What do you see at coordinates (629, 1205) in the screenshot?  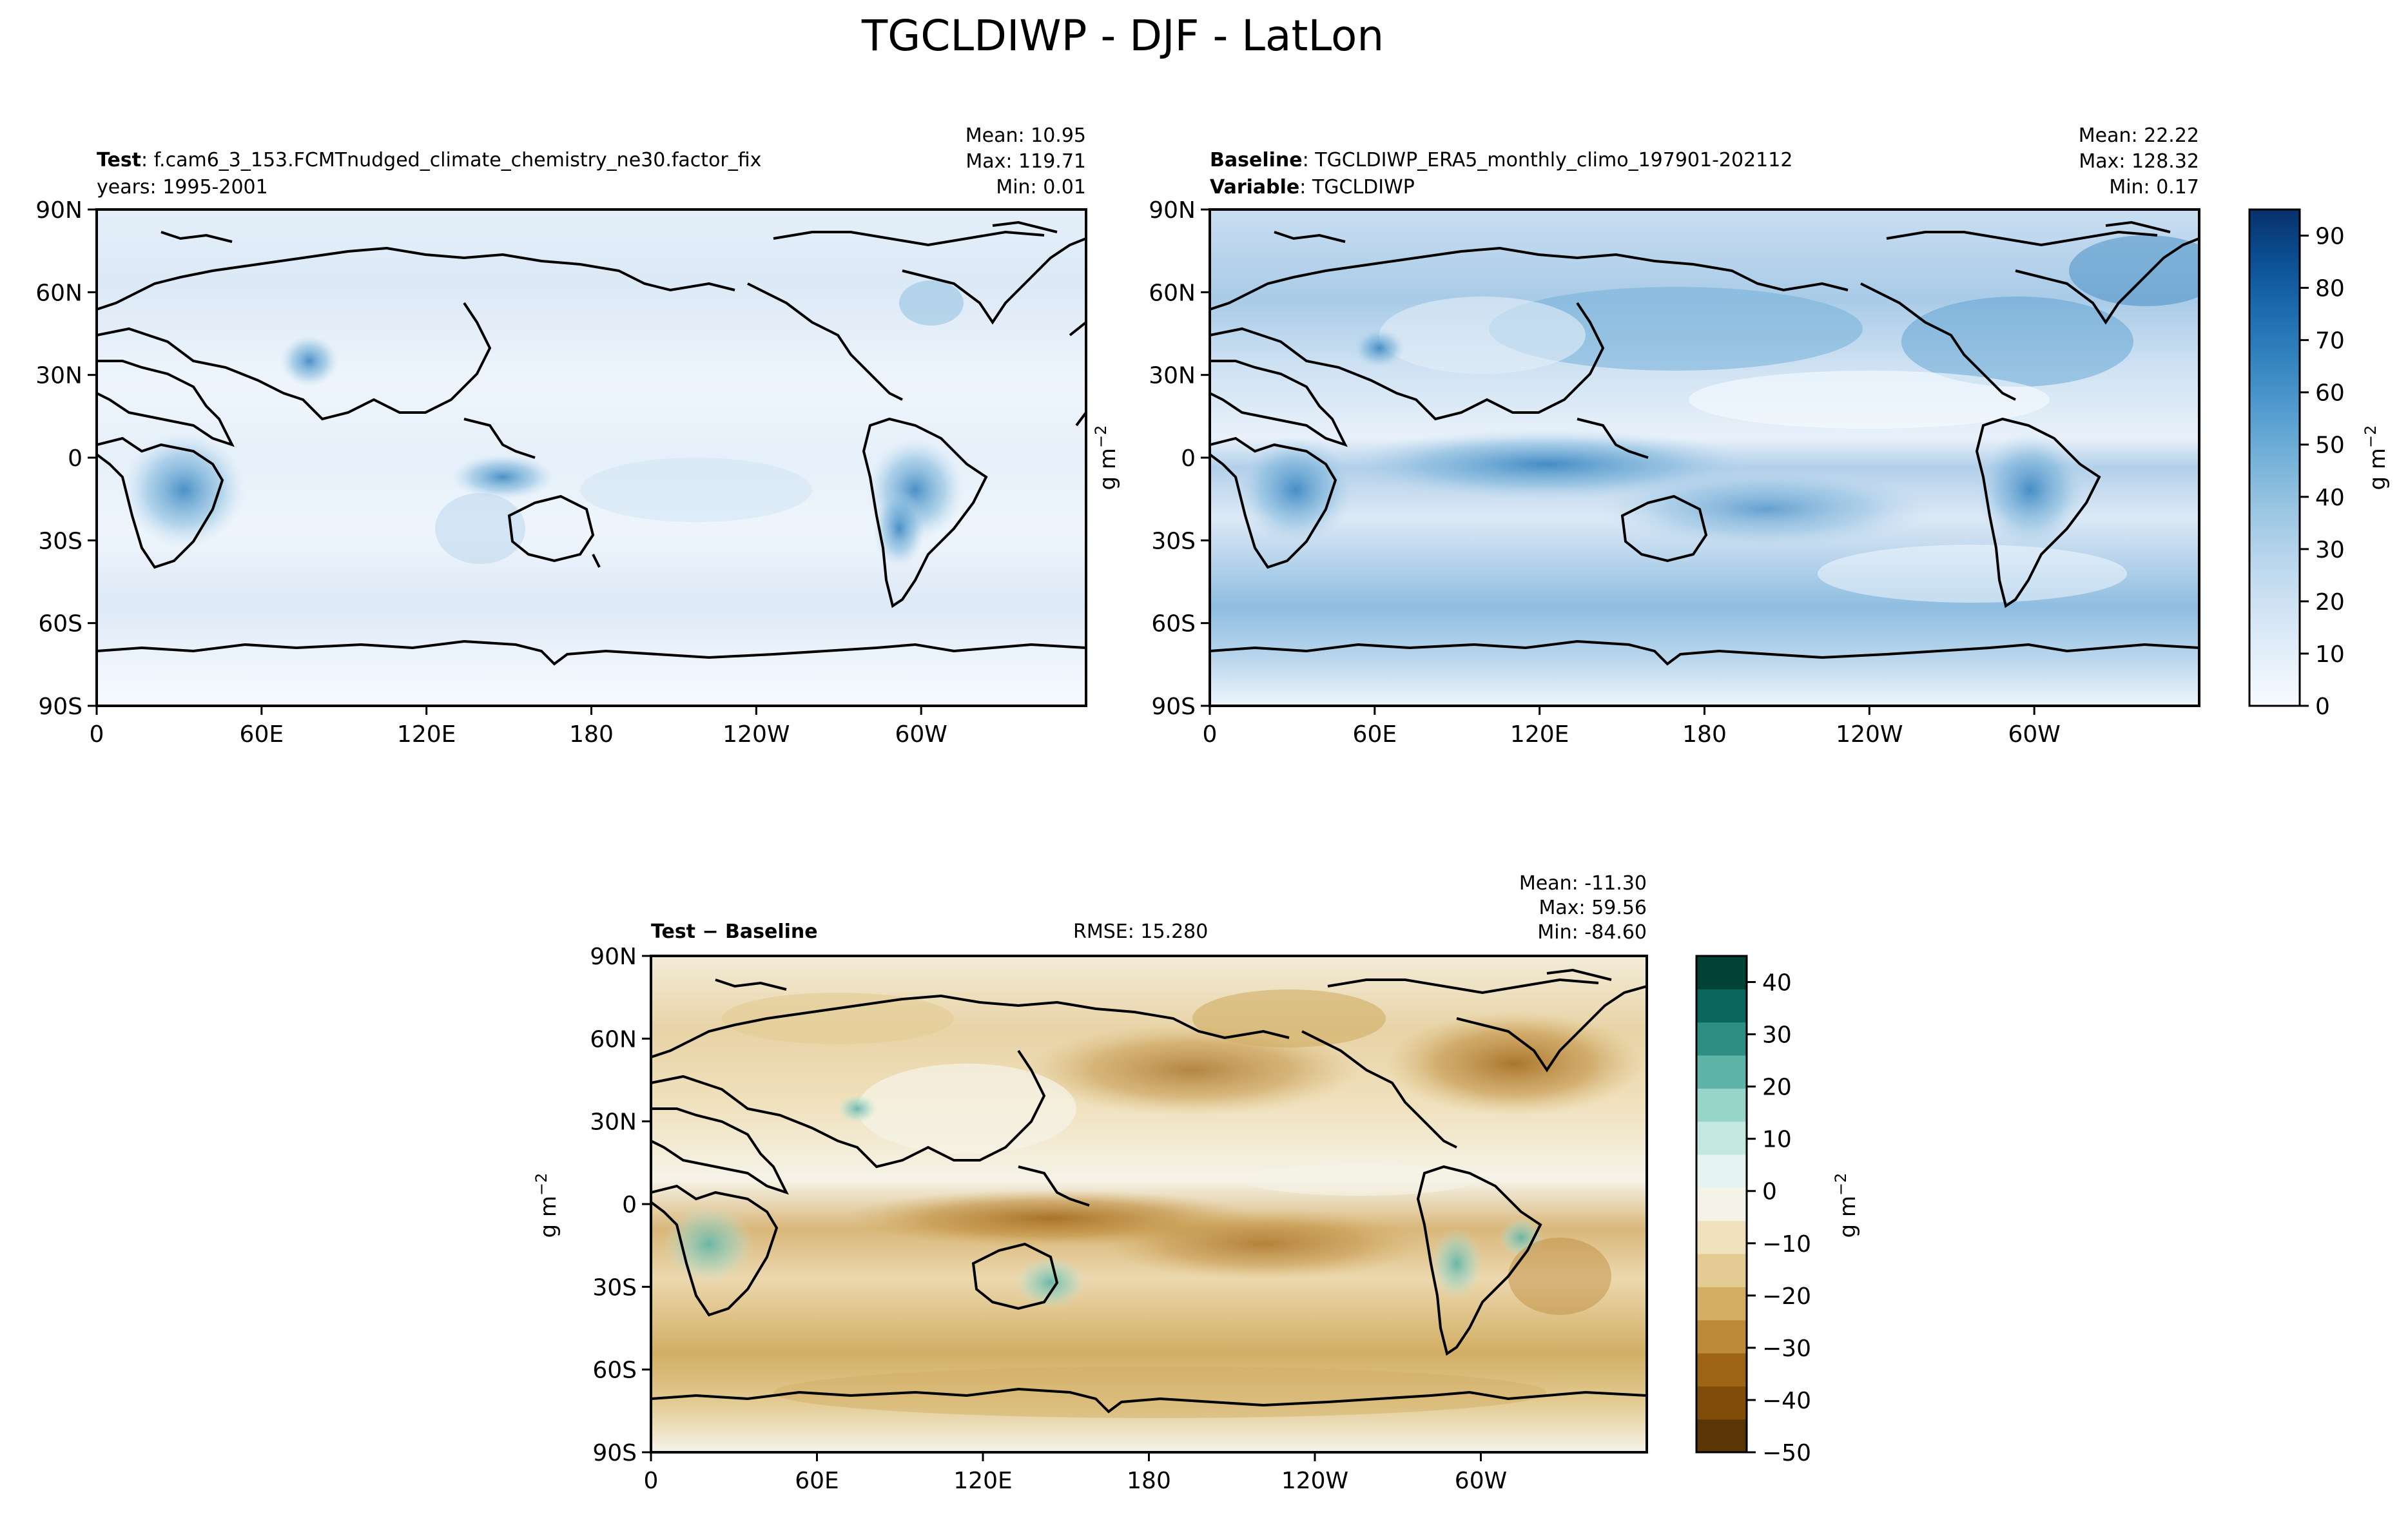 I see `difference-ytick-label: 0` at bounding box center [629, 1205].